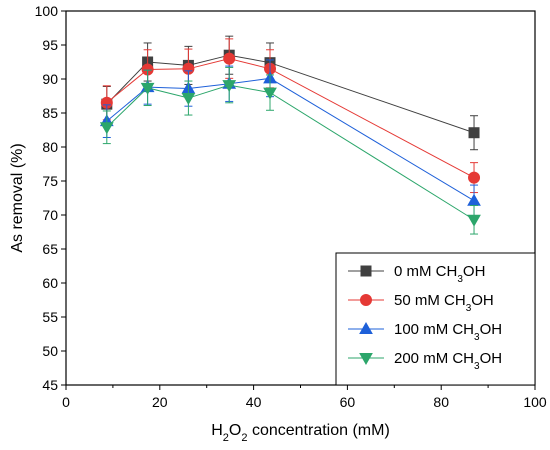  I want to click on x-axis-label-part: O, so click(235, 430).